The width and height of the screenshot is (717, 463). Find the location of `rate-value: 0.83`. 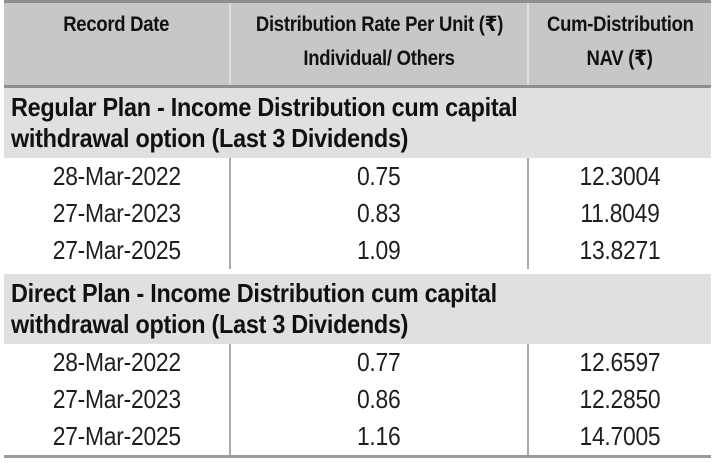

rate-value: 0.83 is located at coordinates (379, 213).